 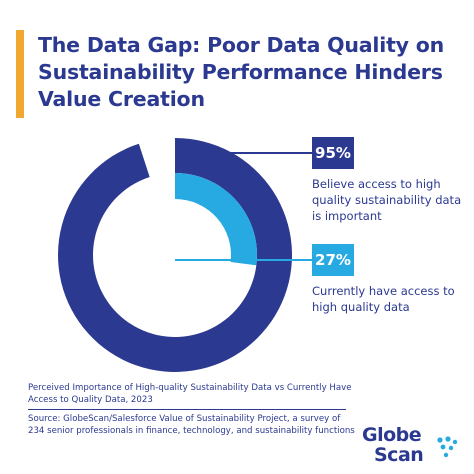 I want to click on caption-divider, so click(x=187, y=409).